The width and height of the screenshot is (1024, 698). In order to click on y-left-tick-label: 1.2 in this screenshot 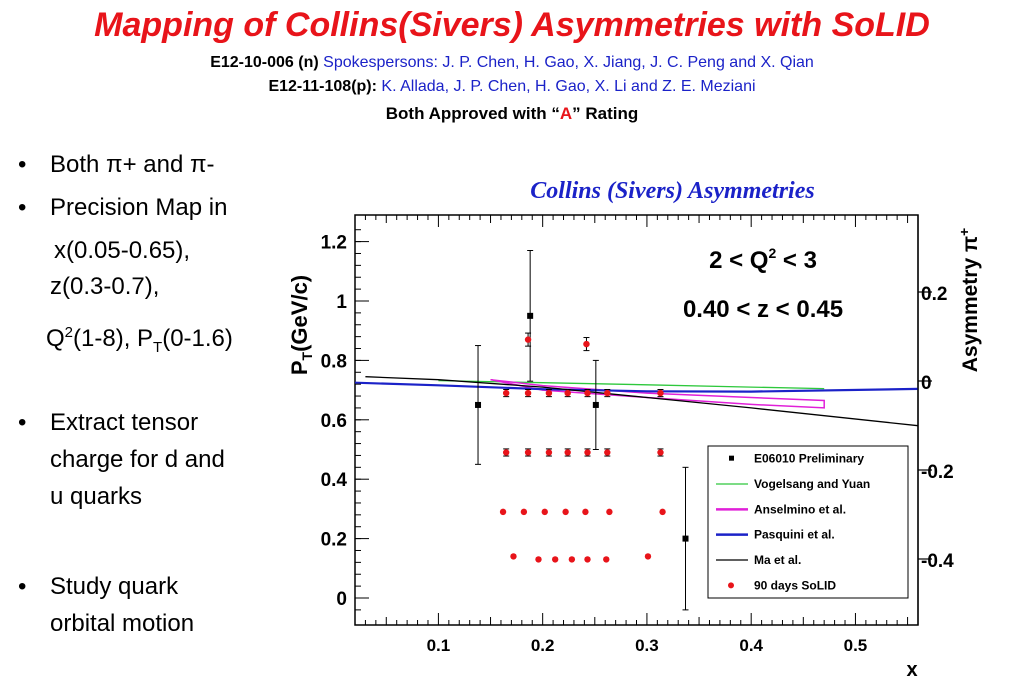, I will do `click(334, 243)`.